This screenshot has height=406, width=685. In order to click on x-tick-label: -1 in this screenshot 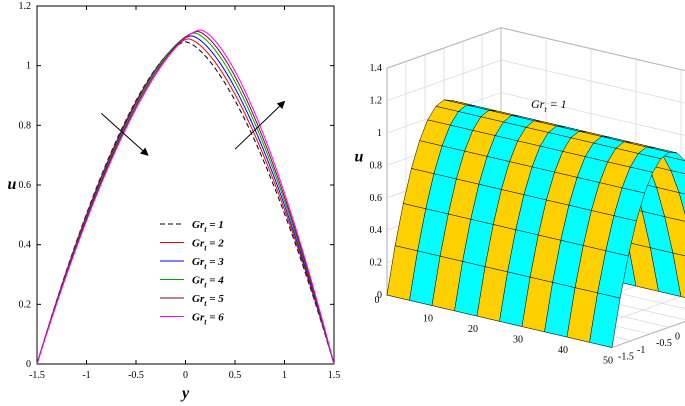, I will do `click(86, 375)`.